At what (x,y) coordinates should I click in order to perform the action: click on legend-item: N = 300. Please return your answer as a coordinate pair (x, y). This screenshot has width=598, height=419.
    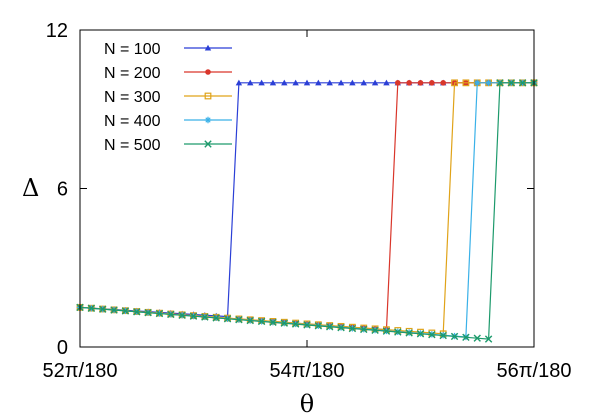
    Looking at the image, I should click on (168, 97).